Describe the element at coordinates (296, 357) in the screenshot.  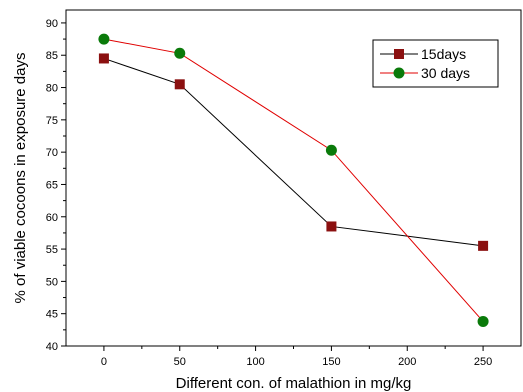
I see `x-axis-ticks: 0 50 100 150 200 250` at that location.